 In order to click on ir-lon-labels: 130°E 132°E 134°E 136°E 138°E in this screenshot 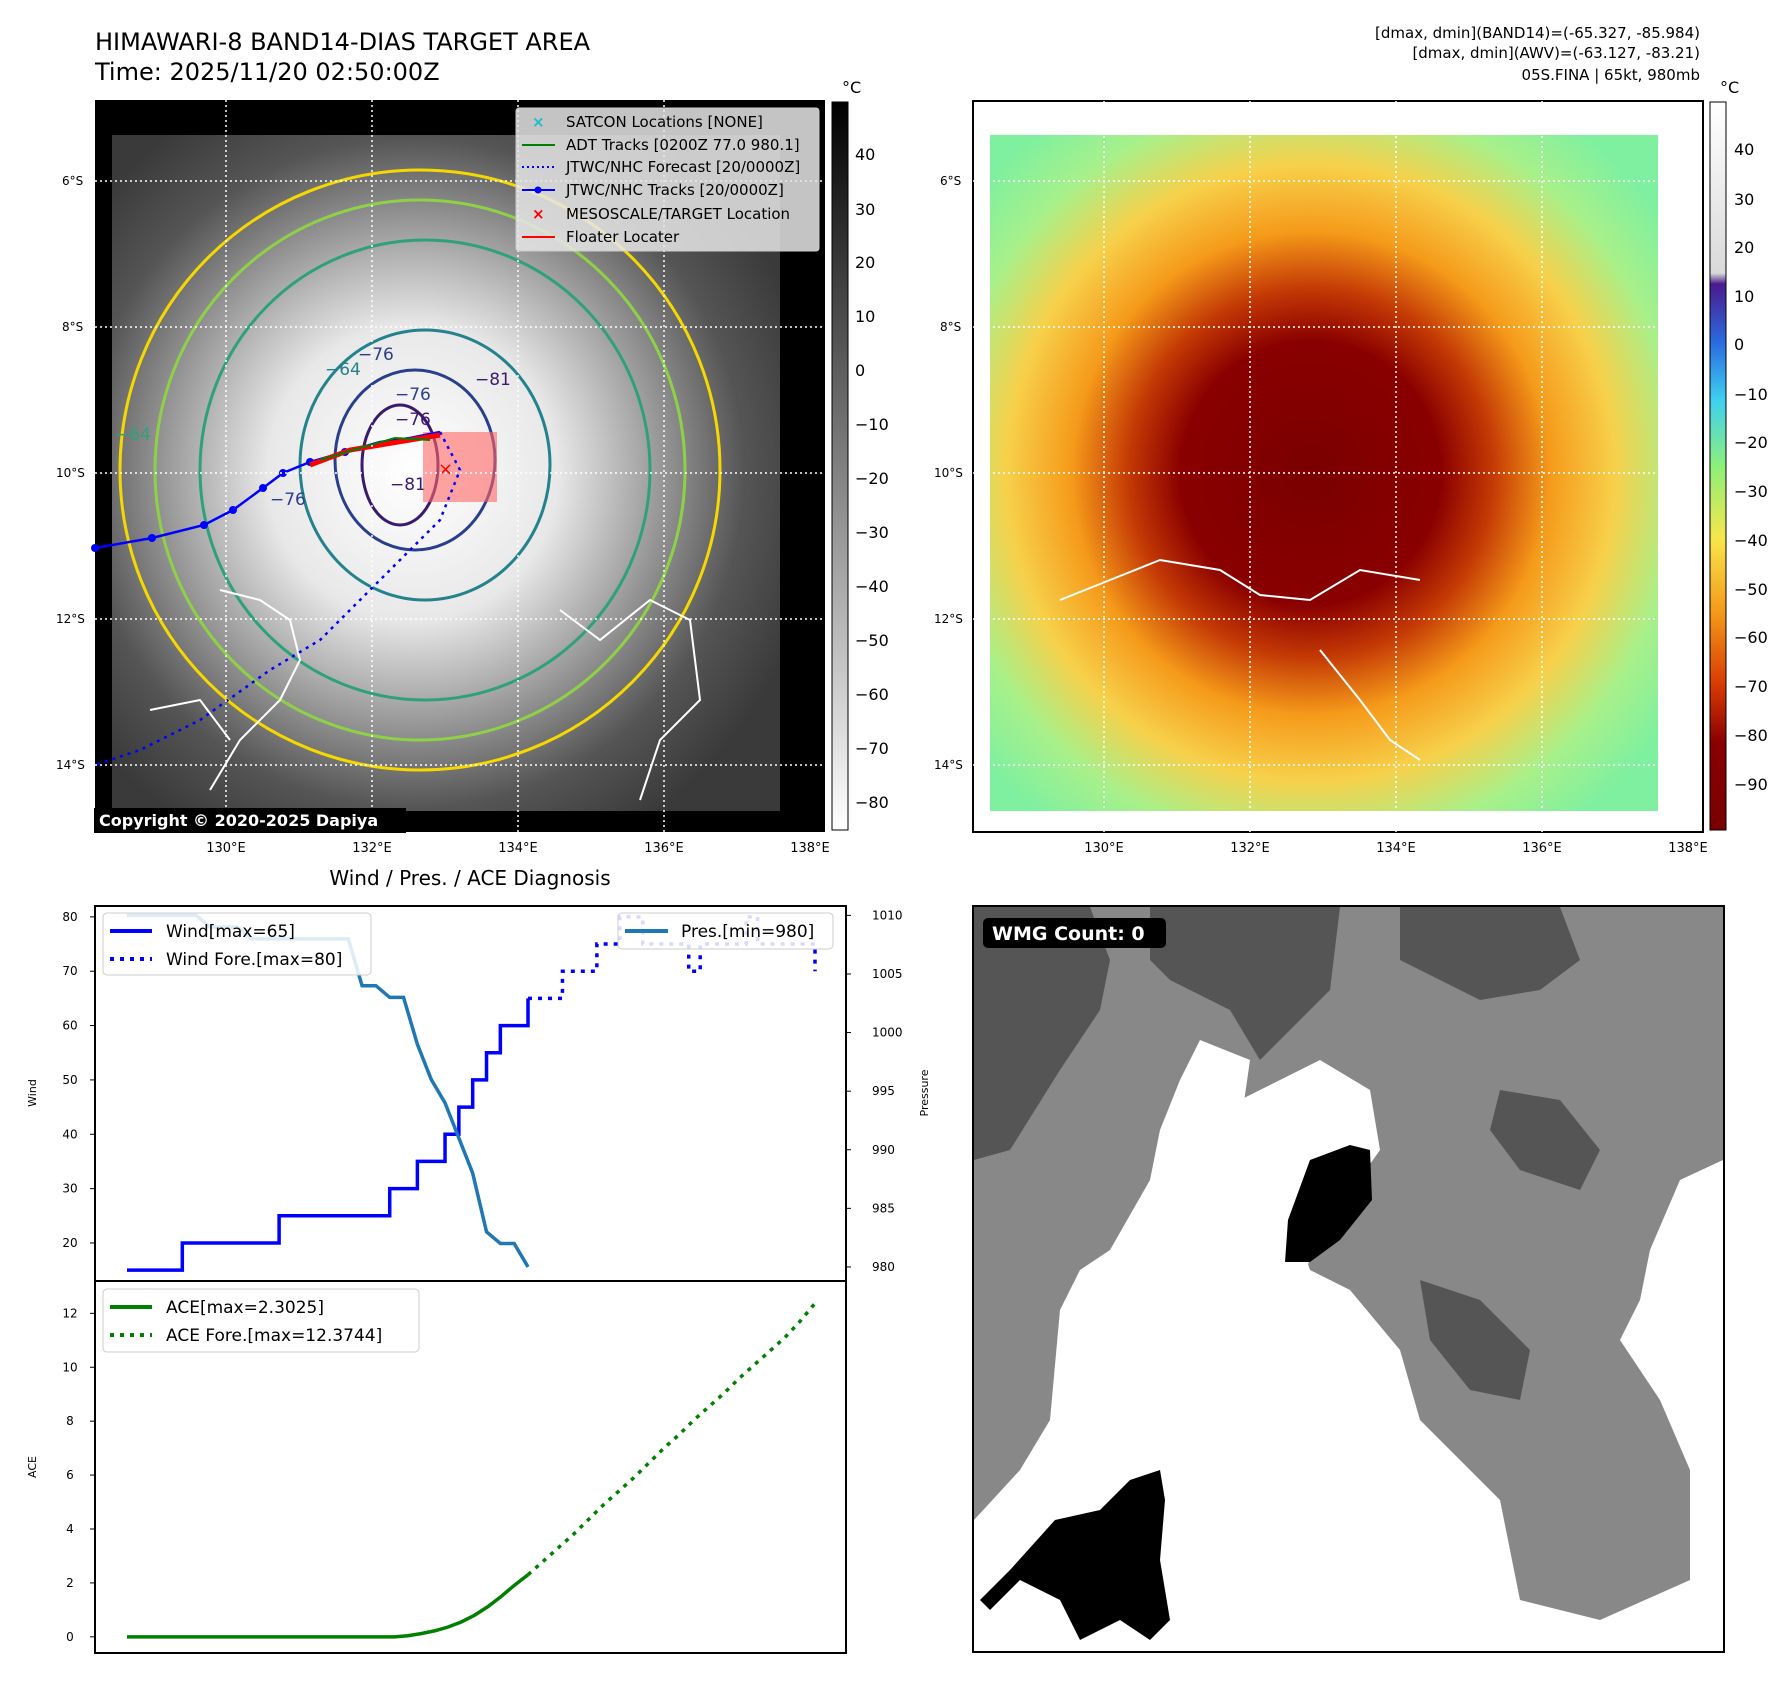, I will do `click(518, 848)`.